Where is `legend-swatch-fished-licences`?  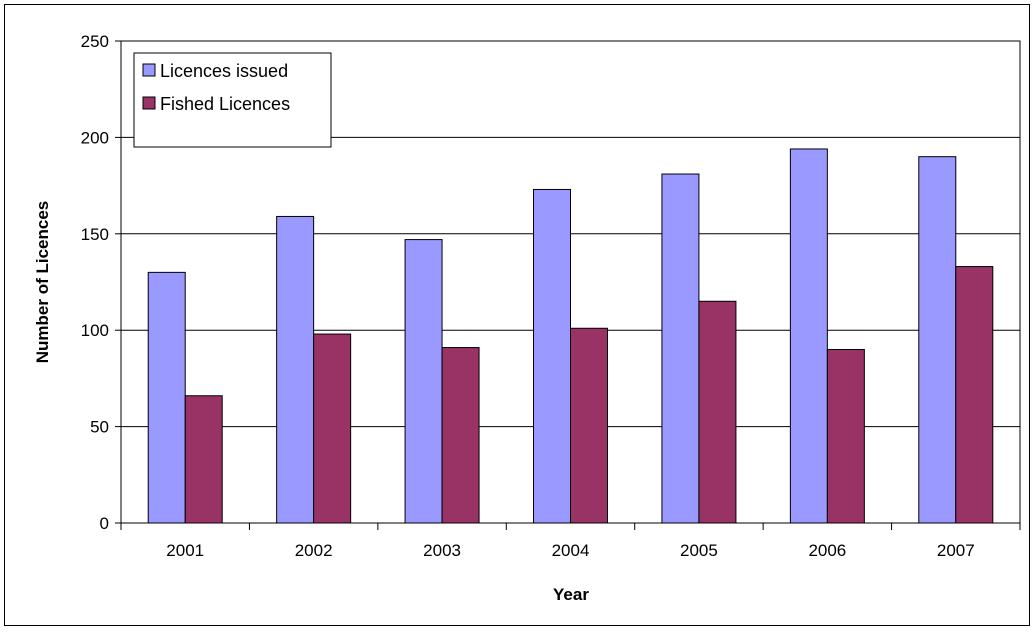 legend-swatch-fished-licences is located at coordinates (149, 103).